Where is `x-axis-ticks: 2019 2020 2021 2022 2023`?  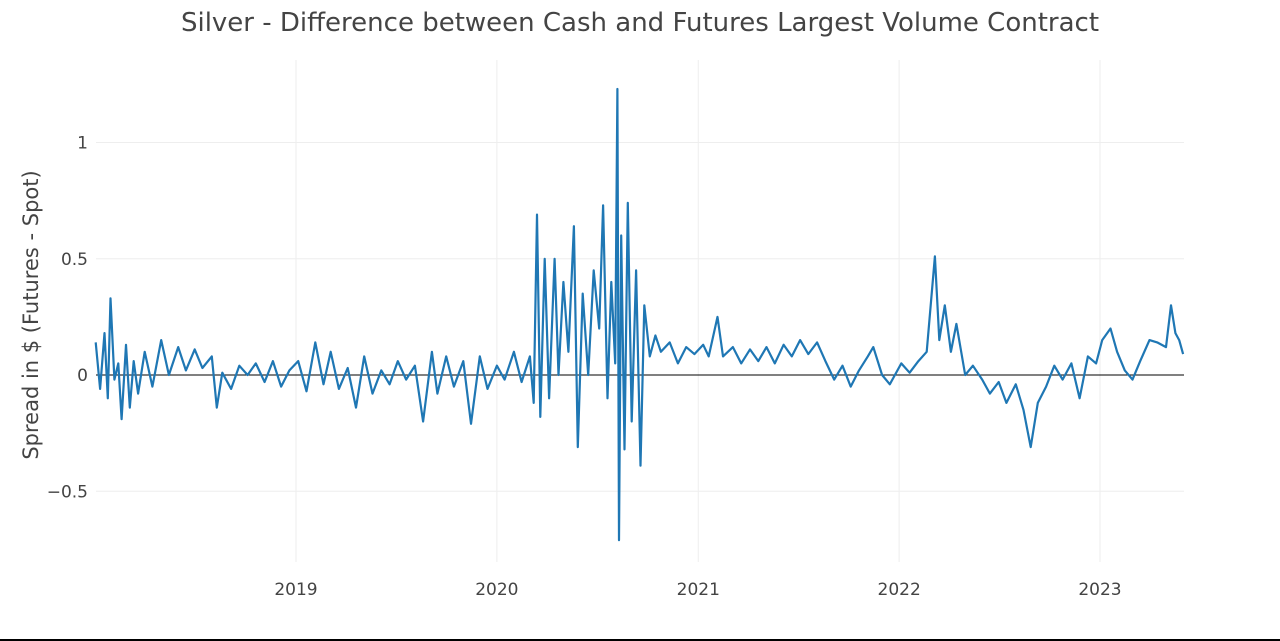
x-axis-ticks: 2019 2020 2021 2022 2023 is located at coordinates (697, 590).